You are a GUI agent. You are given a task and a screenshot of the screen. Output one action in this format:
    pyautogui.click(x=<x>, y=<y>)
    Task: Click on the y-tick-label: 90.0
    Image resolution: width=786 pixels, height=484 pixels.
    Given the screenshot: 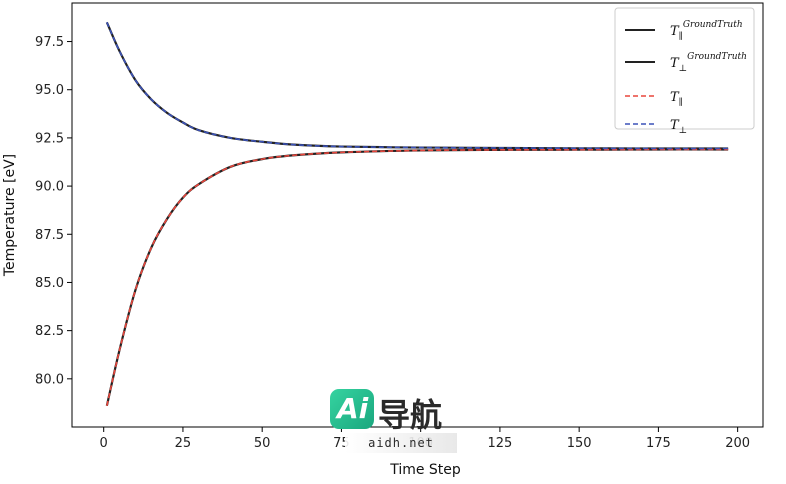 What is the action you would take?
    pyautogui.click(x=49, y=187)
    